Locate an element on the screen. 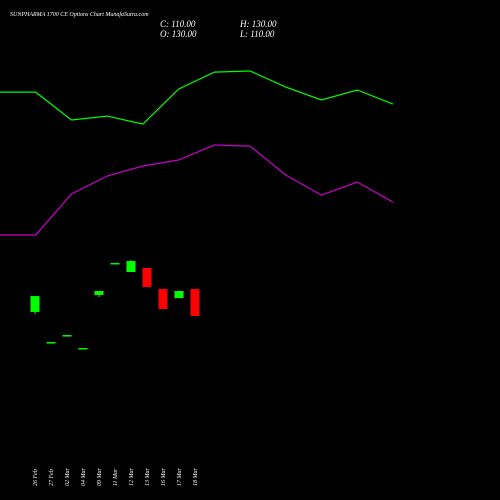 This screenshot has height=500, width=500. x-tick-label: 09 Mar is located at coordinates (100, 477).